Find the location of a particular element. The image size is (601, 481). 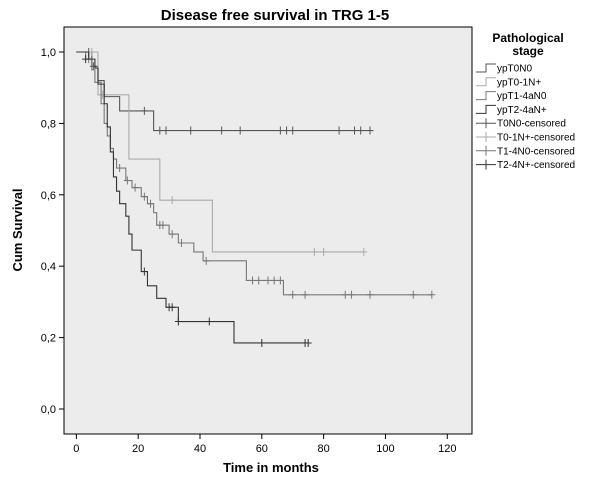

x-tick-label: 120 is located at coordinates (447, 449).